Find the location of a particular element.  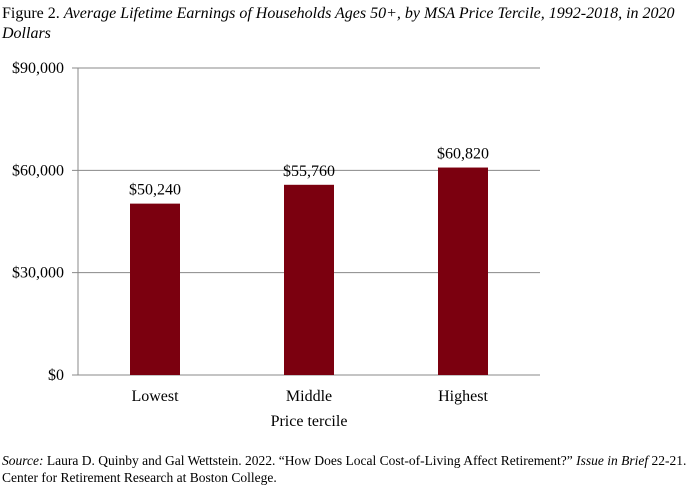

data-label: $60,820 is located at coordinates (463, 154).